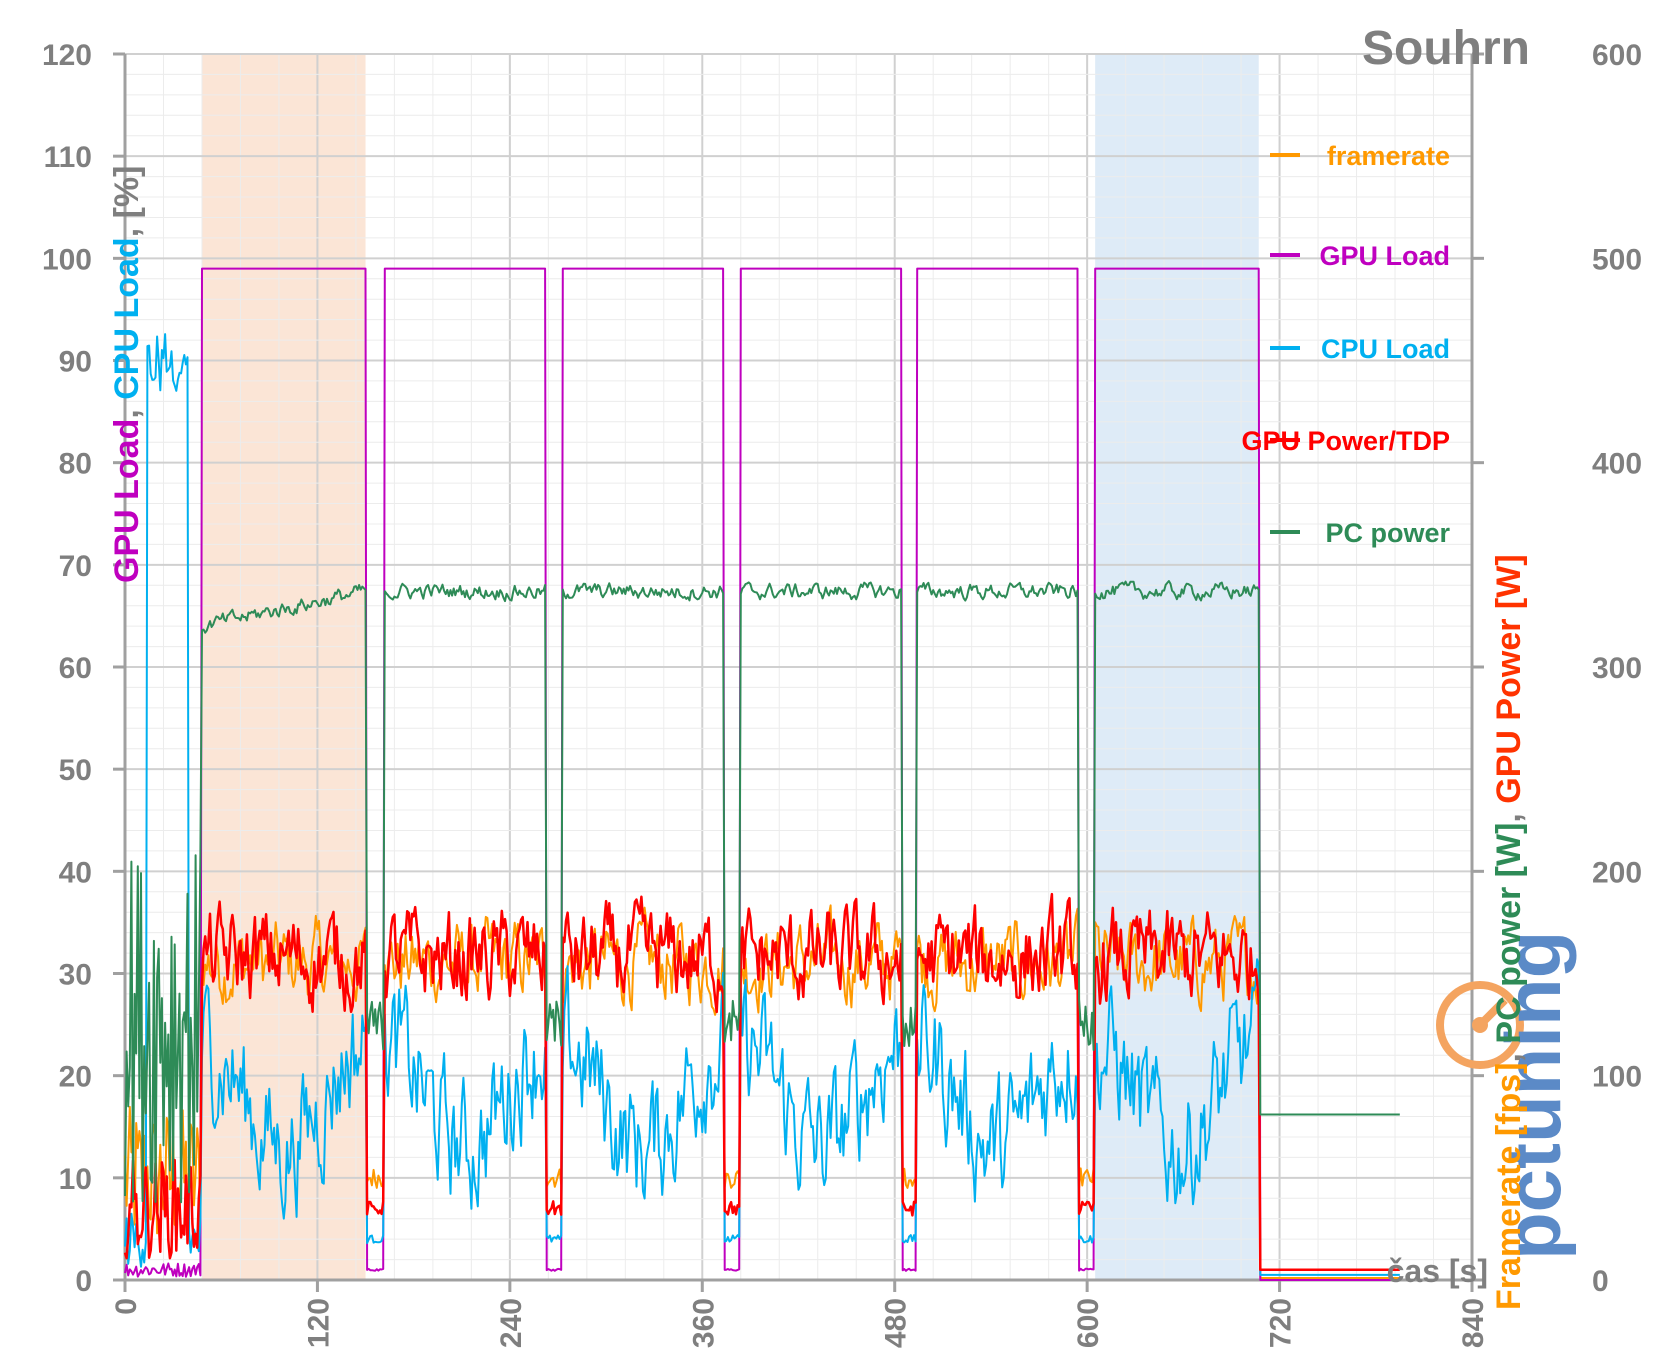 The width and height of the screenshot is (1658, 1361). I want to click on axis-title-part: GPU Load, so click(127, 501).